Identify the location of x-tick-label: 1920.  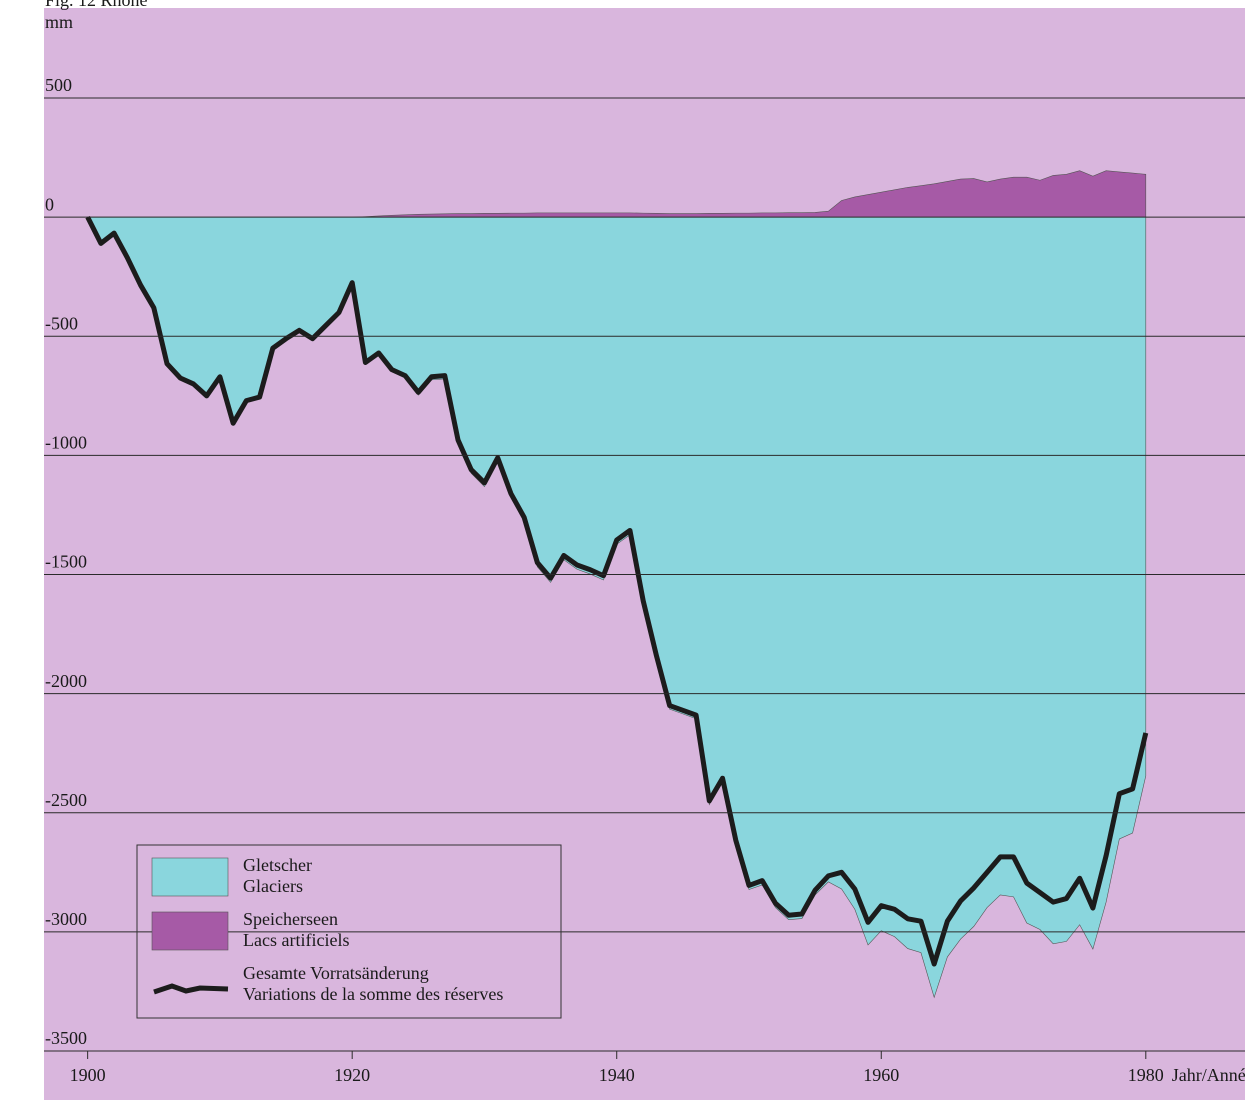
(352, 1075).